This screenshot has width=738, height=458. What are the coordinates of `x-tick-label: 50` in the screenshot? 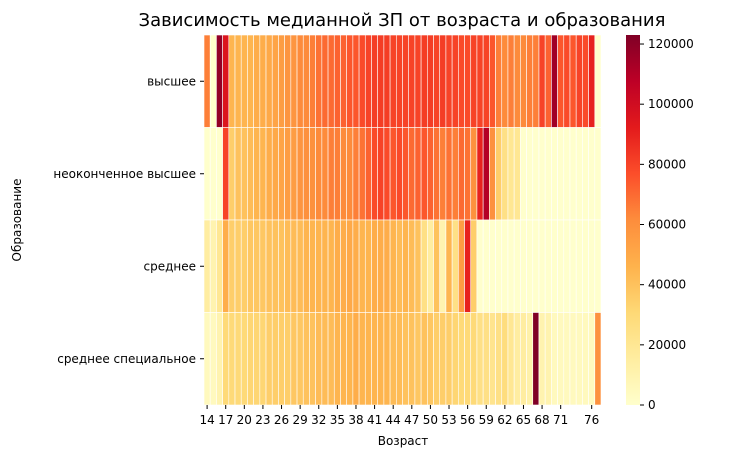 It's located at (430, 420).